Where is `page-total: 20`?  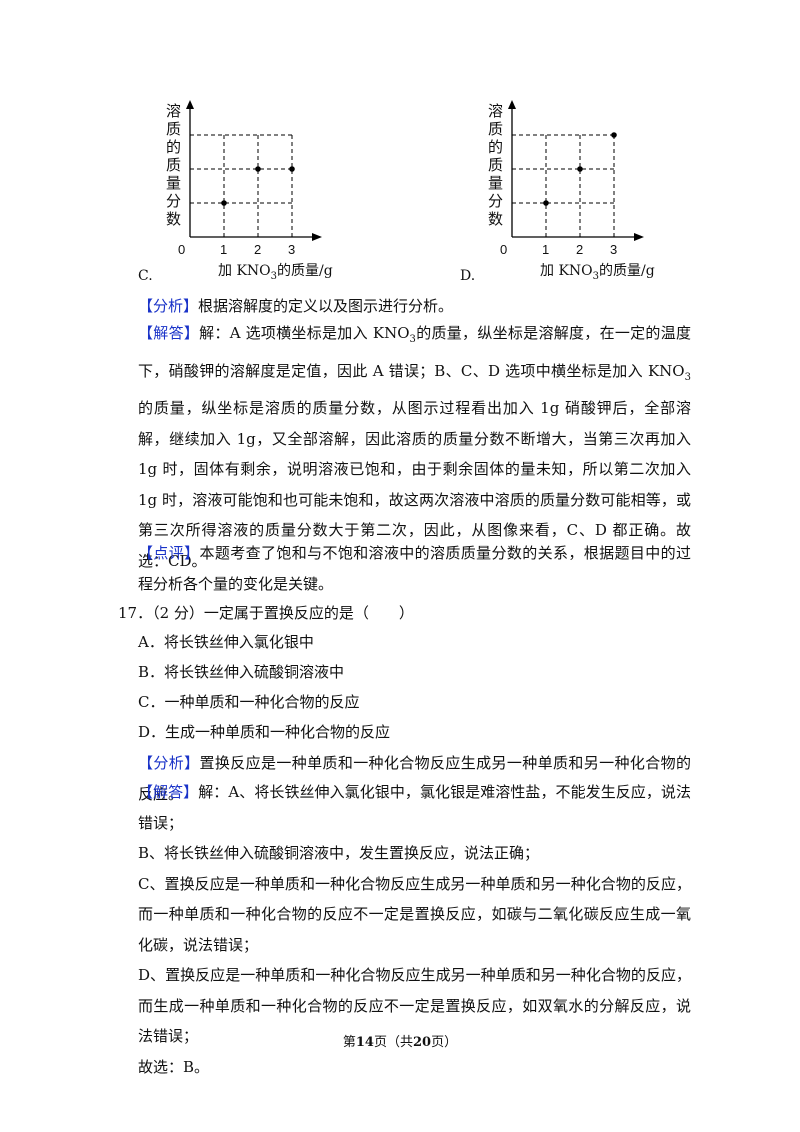 page-total: 20 is located at coordinates (422, 1042).